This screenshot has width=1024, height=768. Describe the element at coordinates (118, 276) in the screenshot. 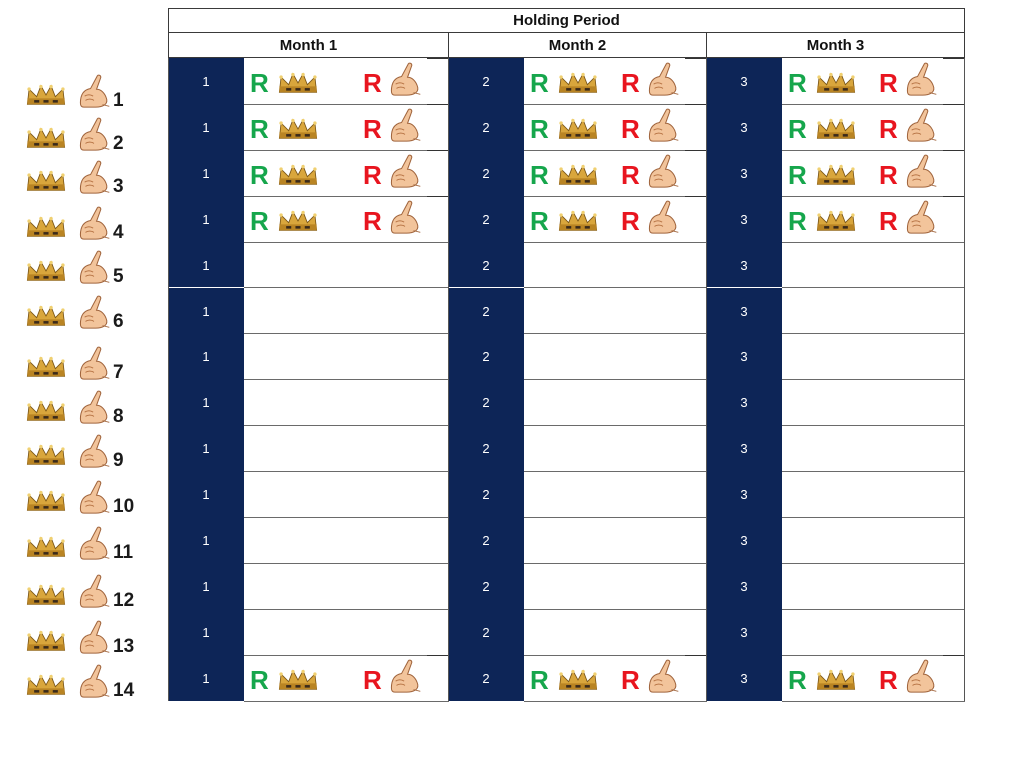

I see `row-number: 5` at that location.